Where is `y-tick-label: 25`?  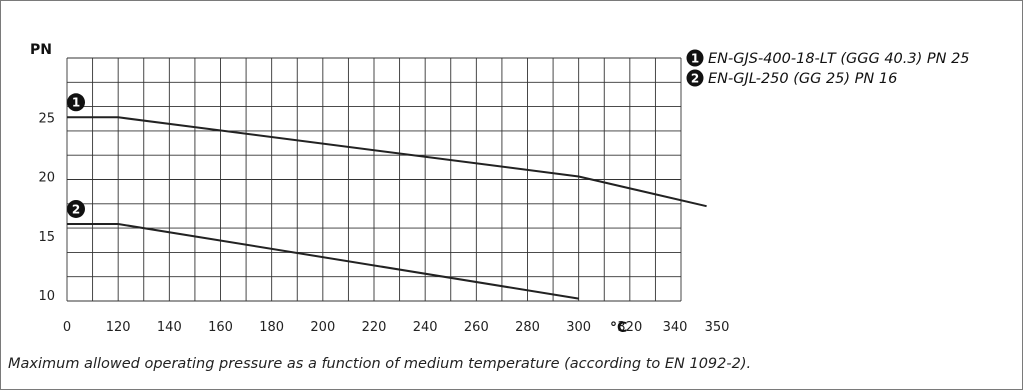
y-tick-label: 25 is located at coordinates (46, 118).